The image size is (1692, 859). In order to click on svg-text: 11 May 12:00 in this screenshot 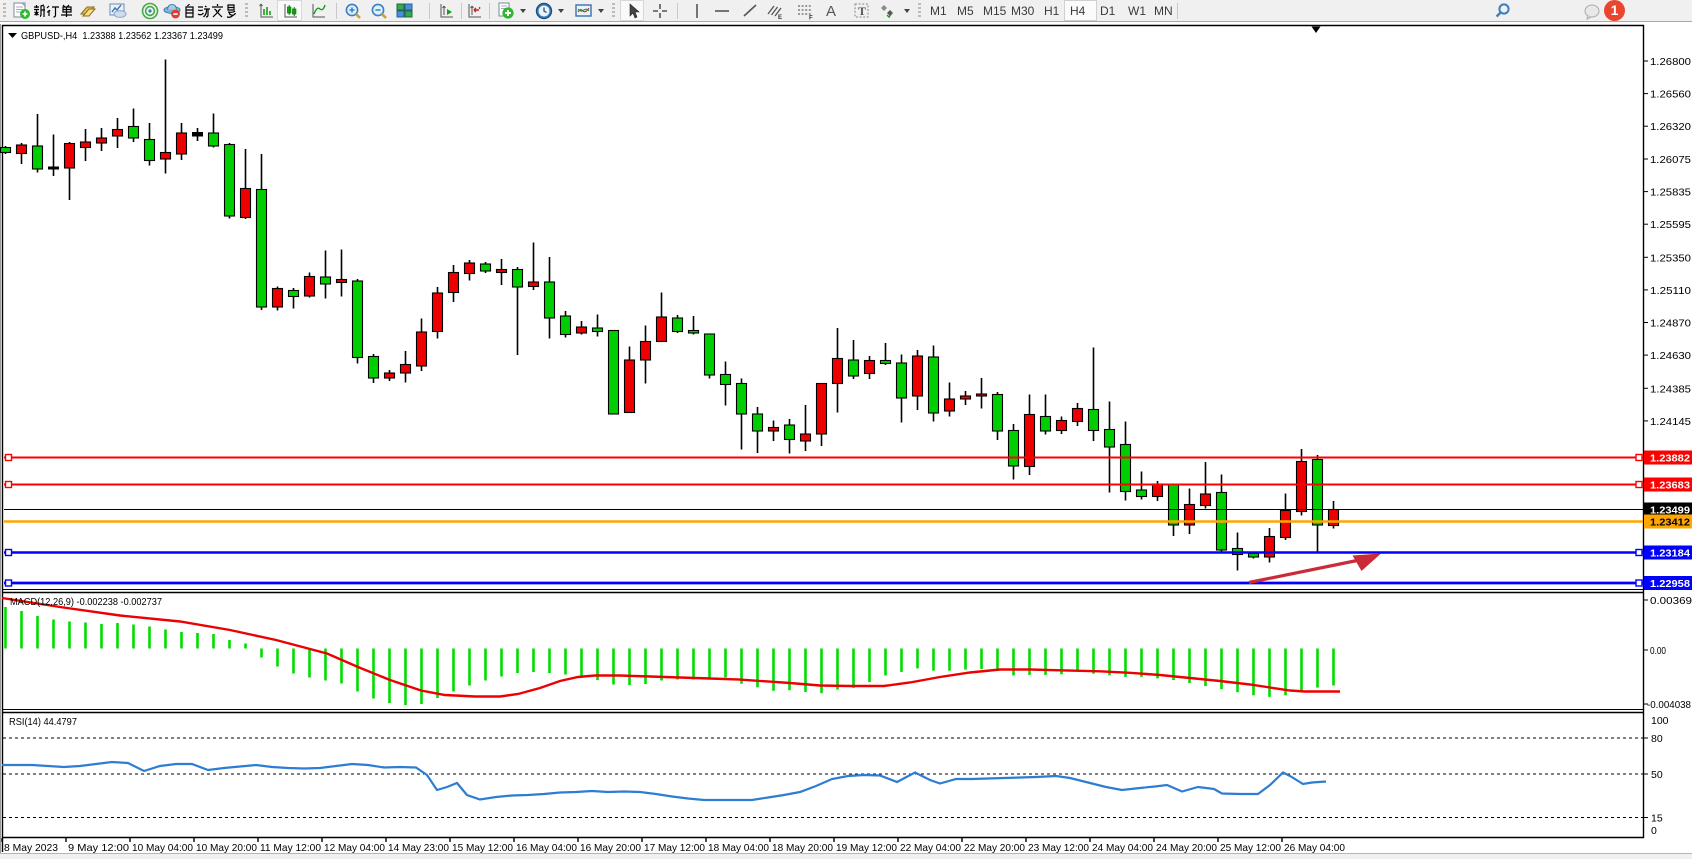, I will do `click(290, 848)`.